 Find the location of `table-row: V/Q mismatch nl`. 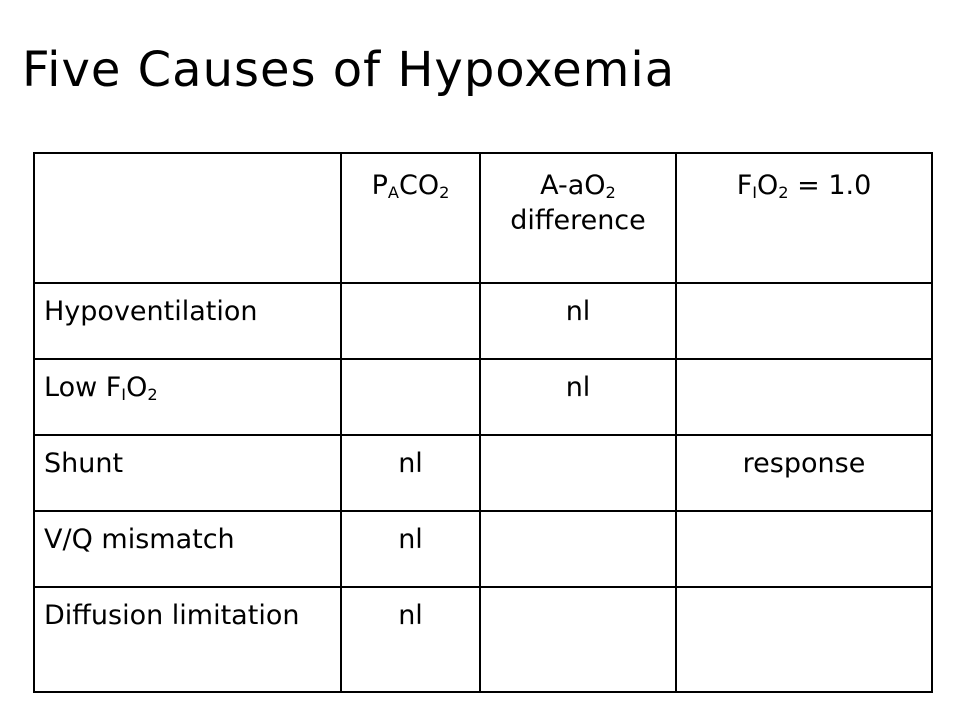

table-row: V/Q mismatch nl is located at coordinates (483, 549).